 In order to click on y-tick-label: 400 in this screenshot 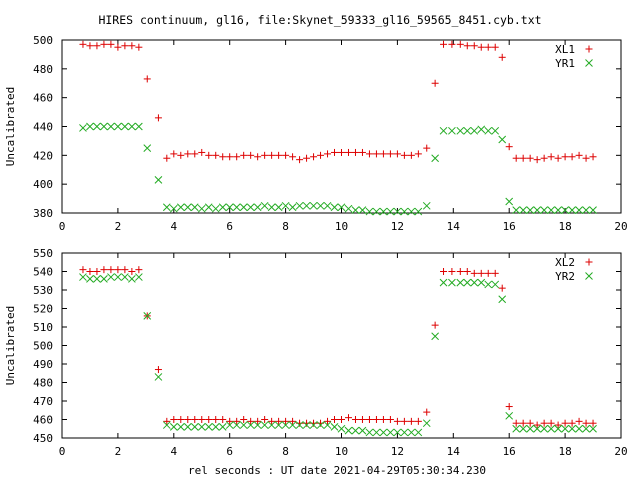, I will do `click(43, 184)`.